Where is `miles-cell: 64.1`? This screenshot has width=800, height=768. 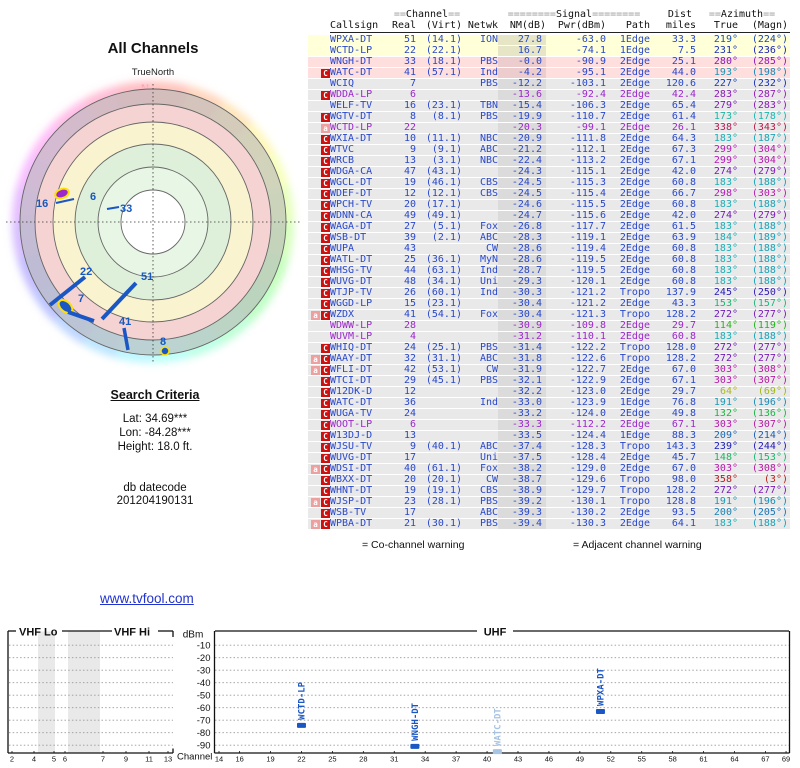 miles-cell: 64.1 is located at coordinates (683, 523).